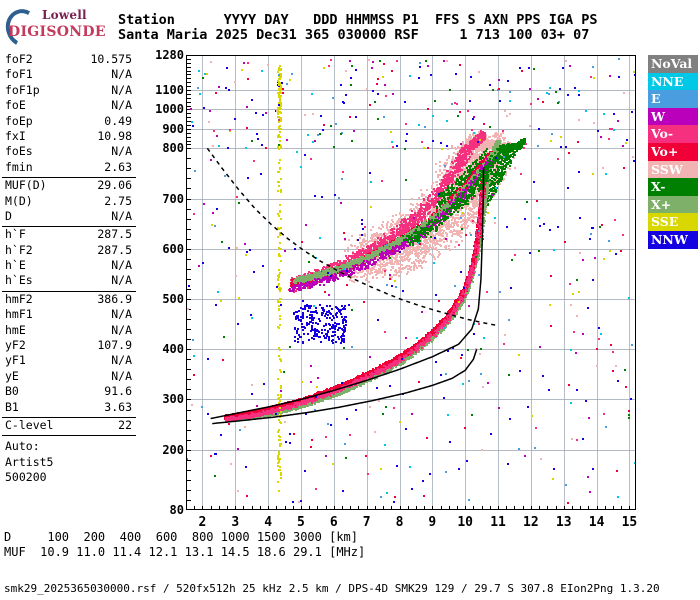  What do you see at coordinates (69, 360) in the screenshot?
I see `param-row-yf1: yF1 N/A` at bounding box center [69, 360].